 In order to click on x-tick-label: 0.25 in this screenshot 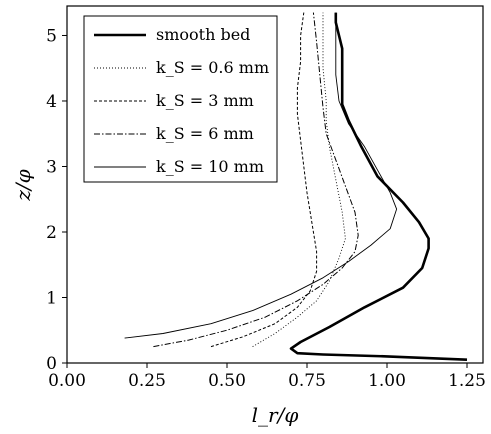, I will do `click(147, 381)`.